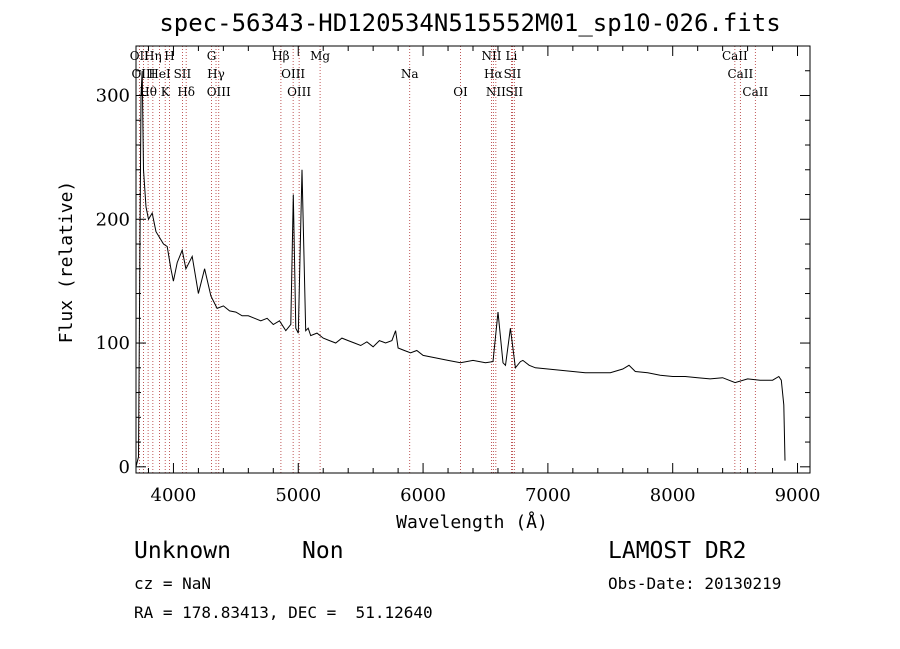 This screenshot has height=649, width=900. Describe the element at coordinates (410, 74) in the screenshot. I see `line-label: Na` at that location.